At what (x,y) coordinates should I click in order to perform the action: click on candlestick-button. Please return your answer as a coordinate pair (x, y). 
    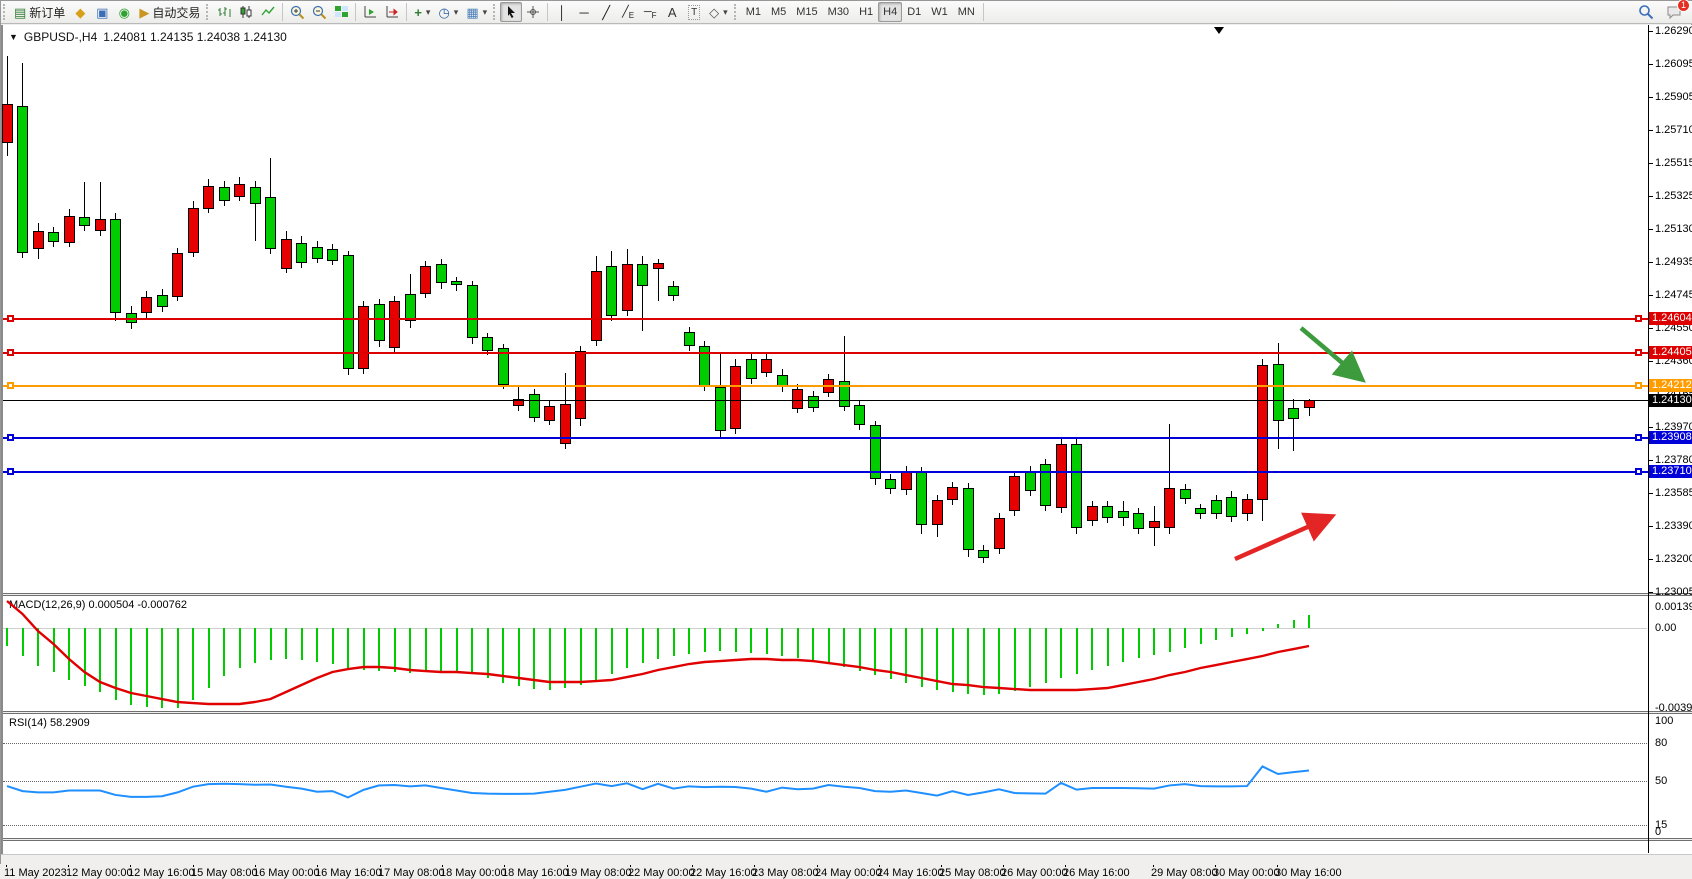
    Looking at the image, I should click on (246, 12).